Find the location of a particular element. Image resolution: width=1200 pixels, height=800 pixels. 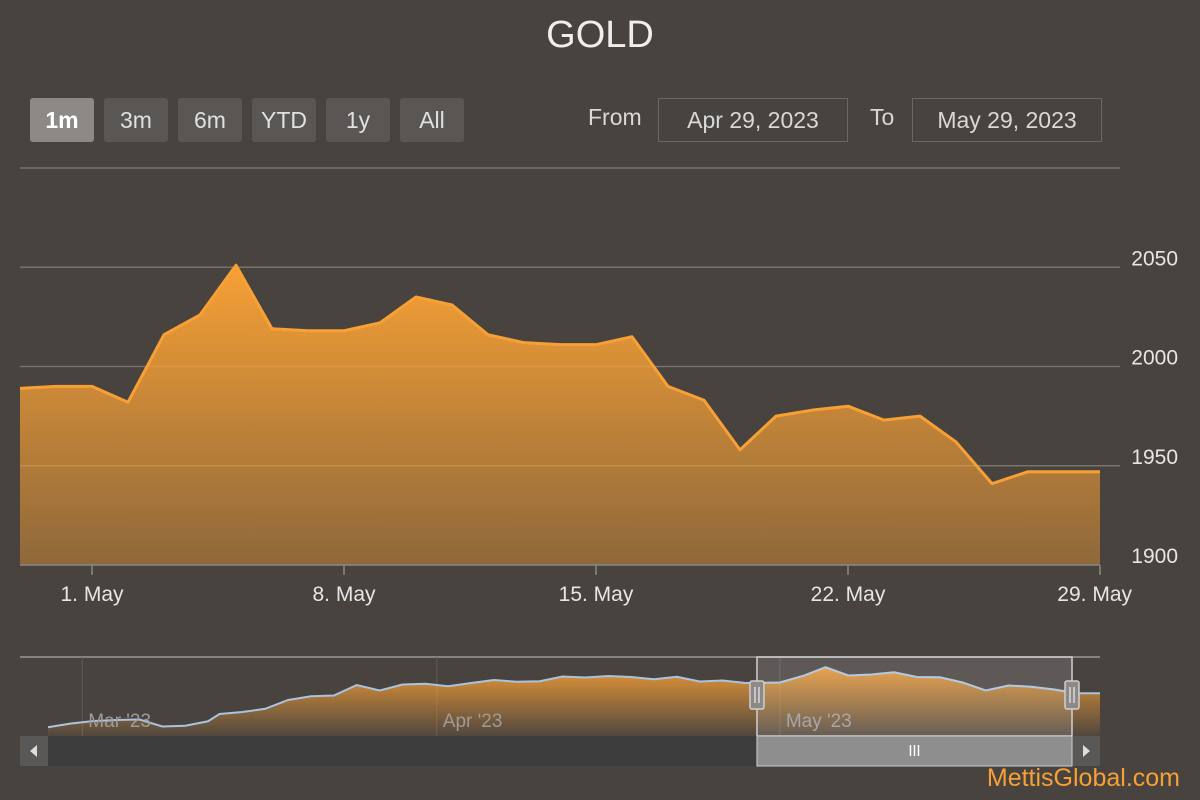

x-tick-label: 15. May is located at coordinates (596, 594).